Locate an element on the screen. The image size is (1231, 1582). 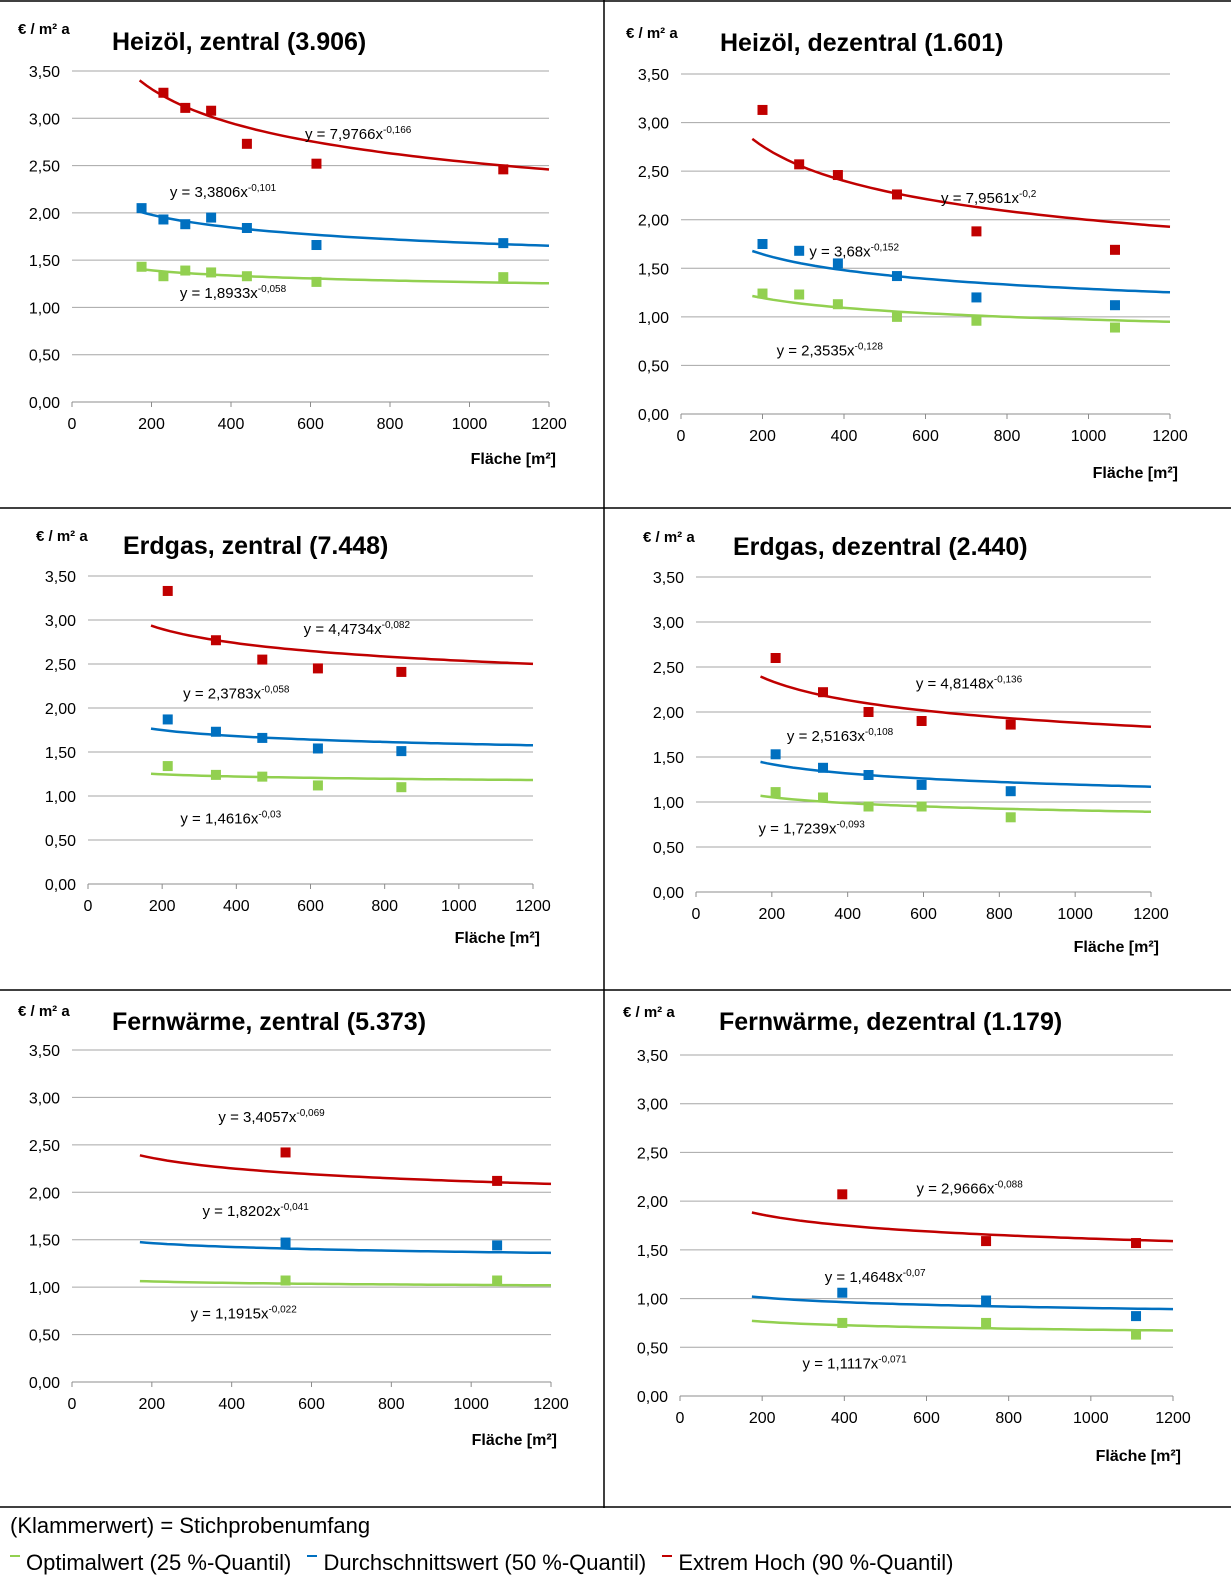
chart4-y-tick-label: 1,50 is located at coordinates (668, 758).